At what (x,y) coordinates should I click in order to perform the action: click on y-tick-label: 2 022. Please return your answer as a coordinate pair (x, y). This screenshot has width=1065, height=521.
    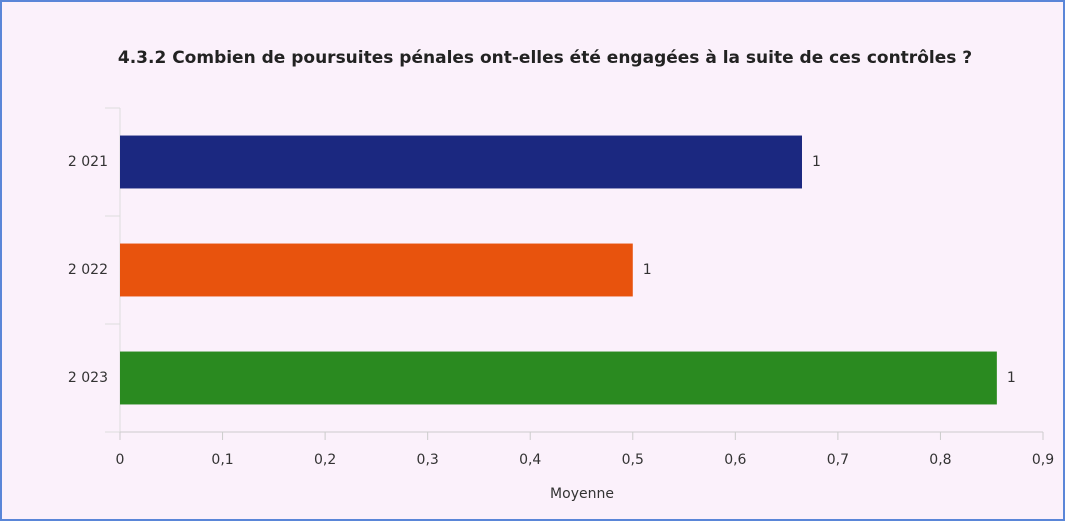
    Looking at the image, I should click on (88, 270).